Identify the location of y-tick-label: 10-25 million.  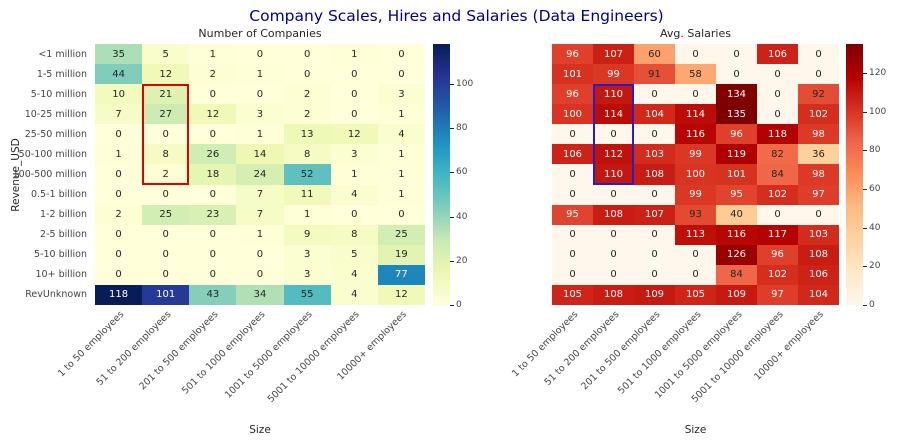
(55, 114).